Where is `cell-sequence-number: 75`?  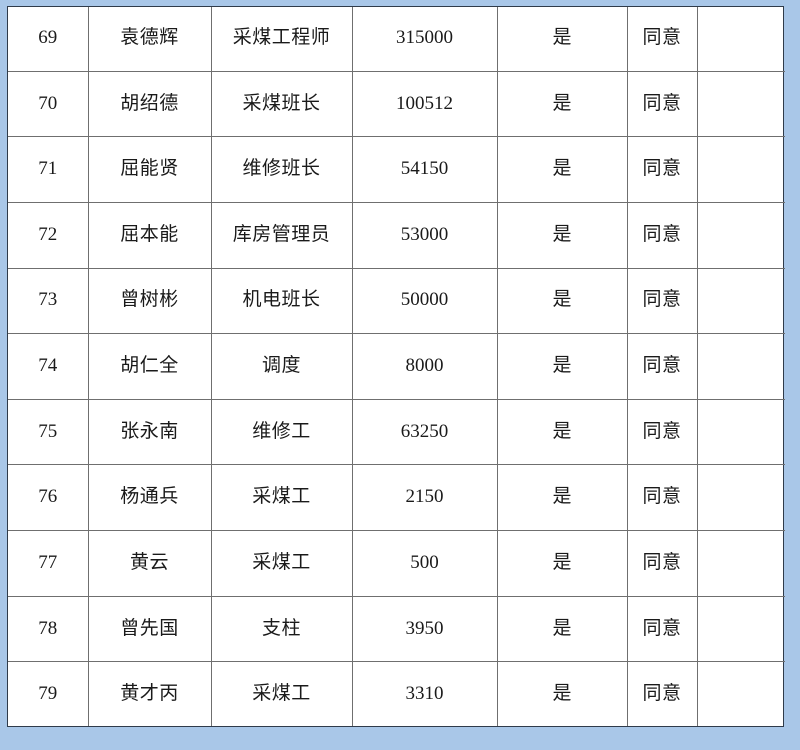 cell-sequence-number: 75 is located at coordinates (48, 432).